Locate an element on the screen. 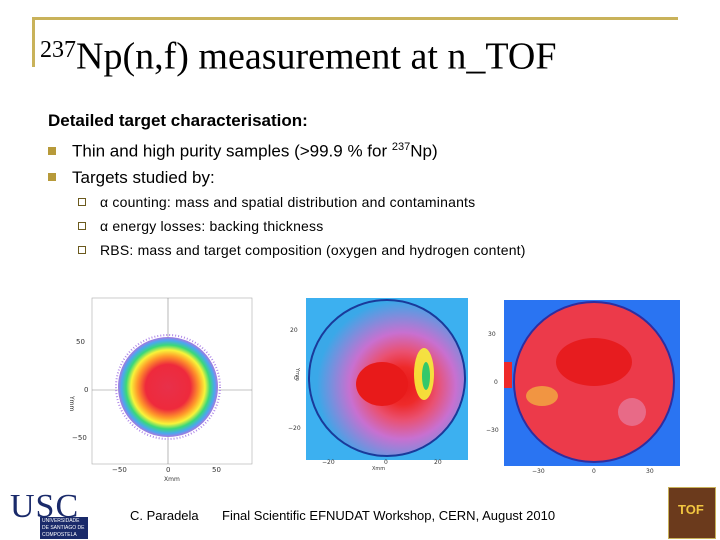 Image resolution: width=720 pixels, height=540 pixels. bullet-purity-sup: 237 is located at coordinates (401, 147).